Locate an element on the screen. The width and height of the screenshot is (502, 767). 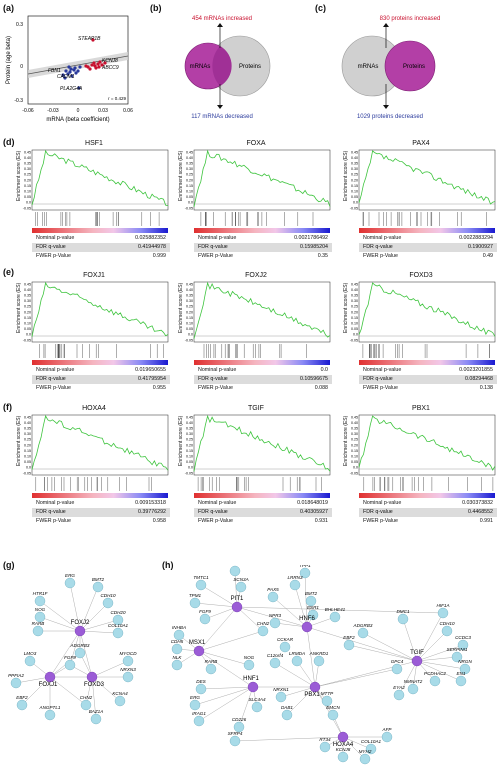
gene-label: RT34 is located at coordinates (325, 739).